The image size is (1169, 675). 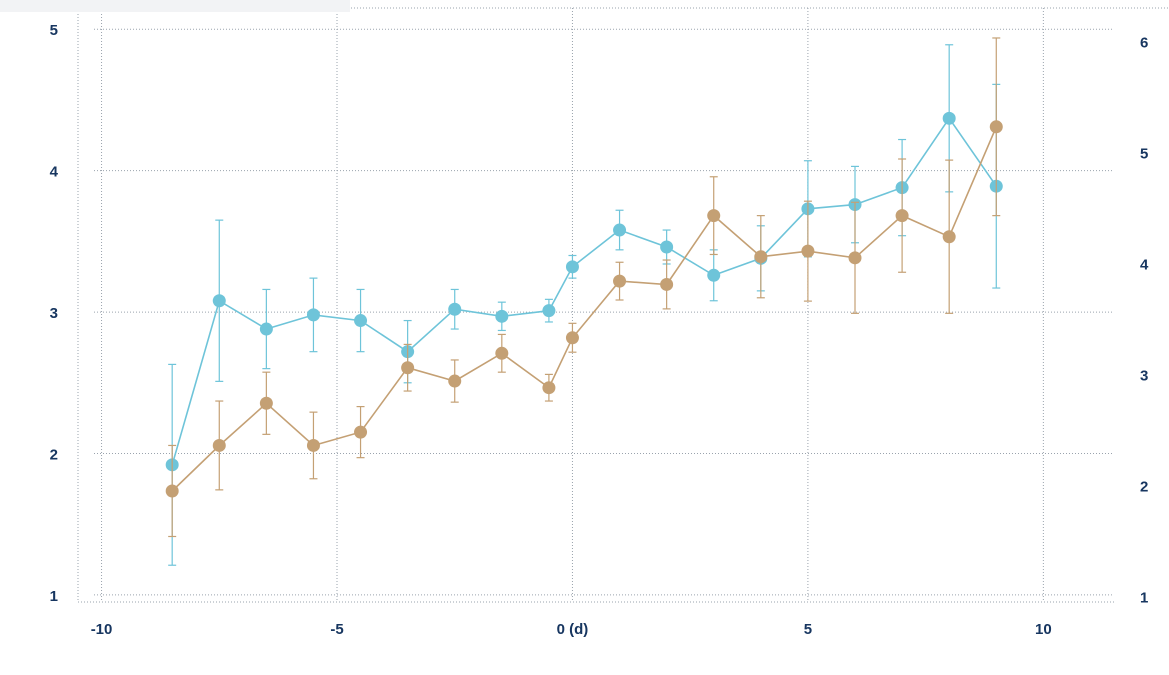 What do you see at coordinates (336, 629) in the screenshot?
I see `x-tick-label: -5` at bounding box center [336, 629].